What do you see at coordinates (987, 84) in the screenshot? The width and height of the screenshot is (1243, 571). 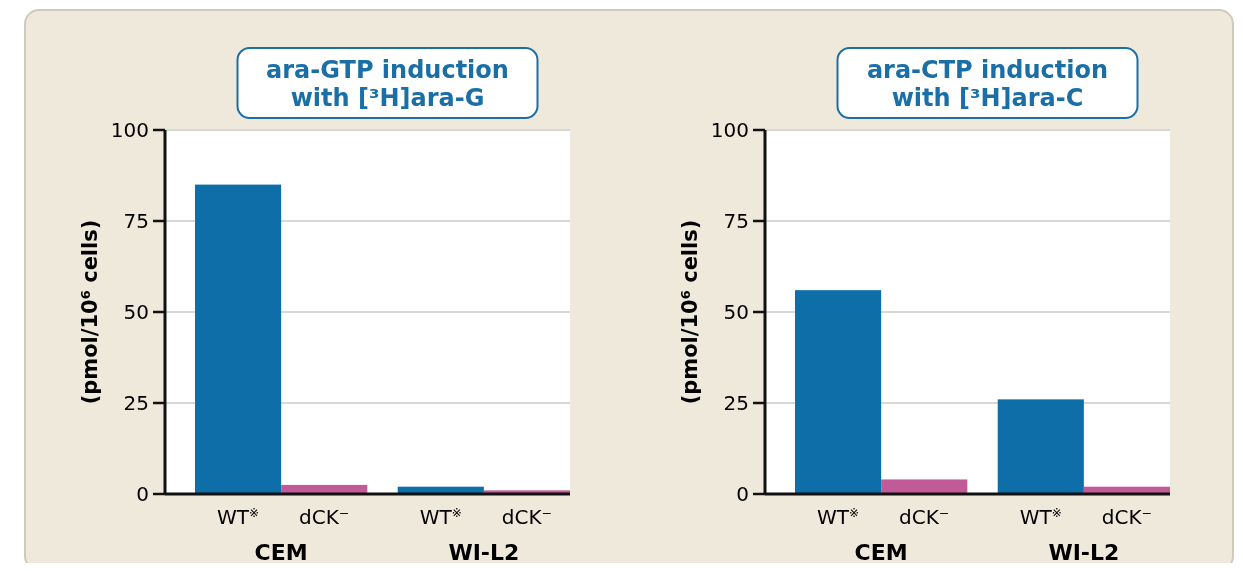 I see `chart-title: ara-CTP induction with [³H]ara-C` at bounding box center [987, 84].